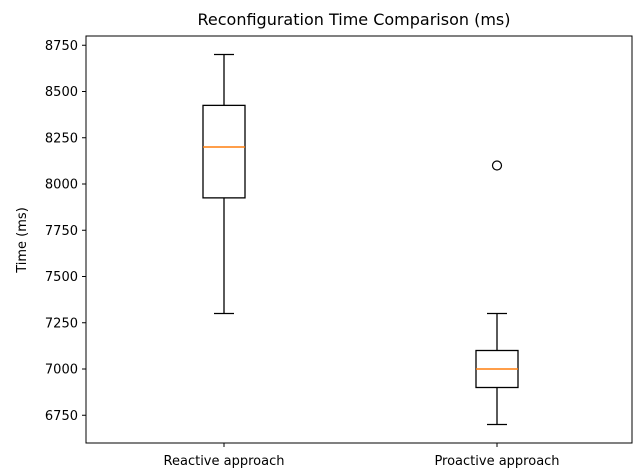 This screenshot has height=475, width=637. Describe the element at coordinates (22, 240) in the screenshot. I see `y-axis-label: Time (ms)` at that location.